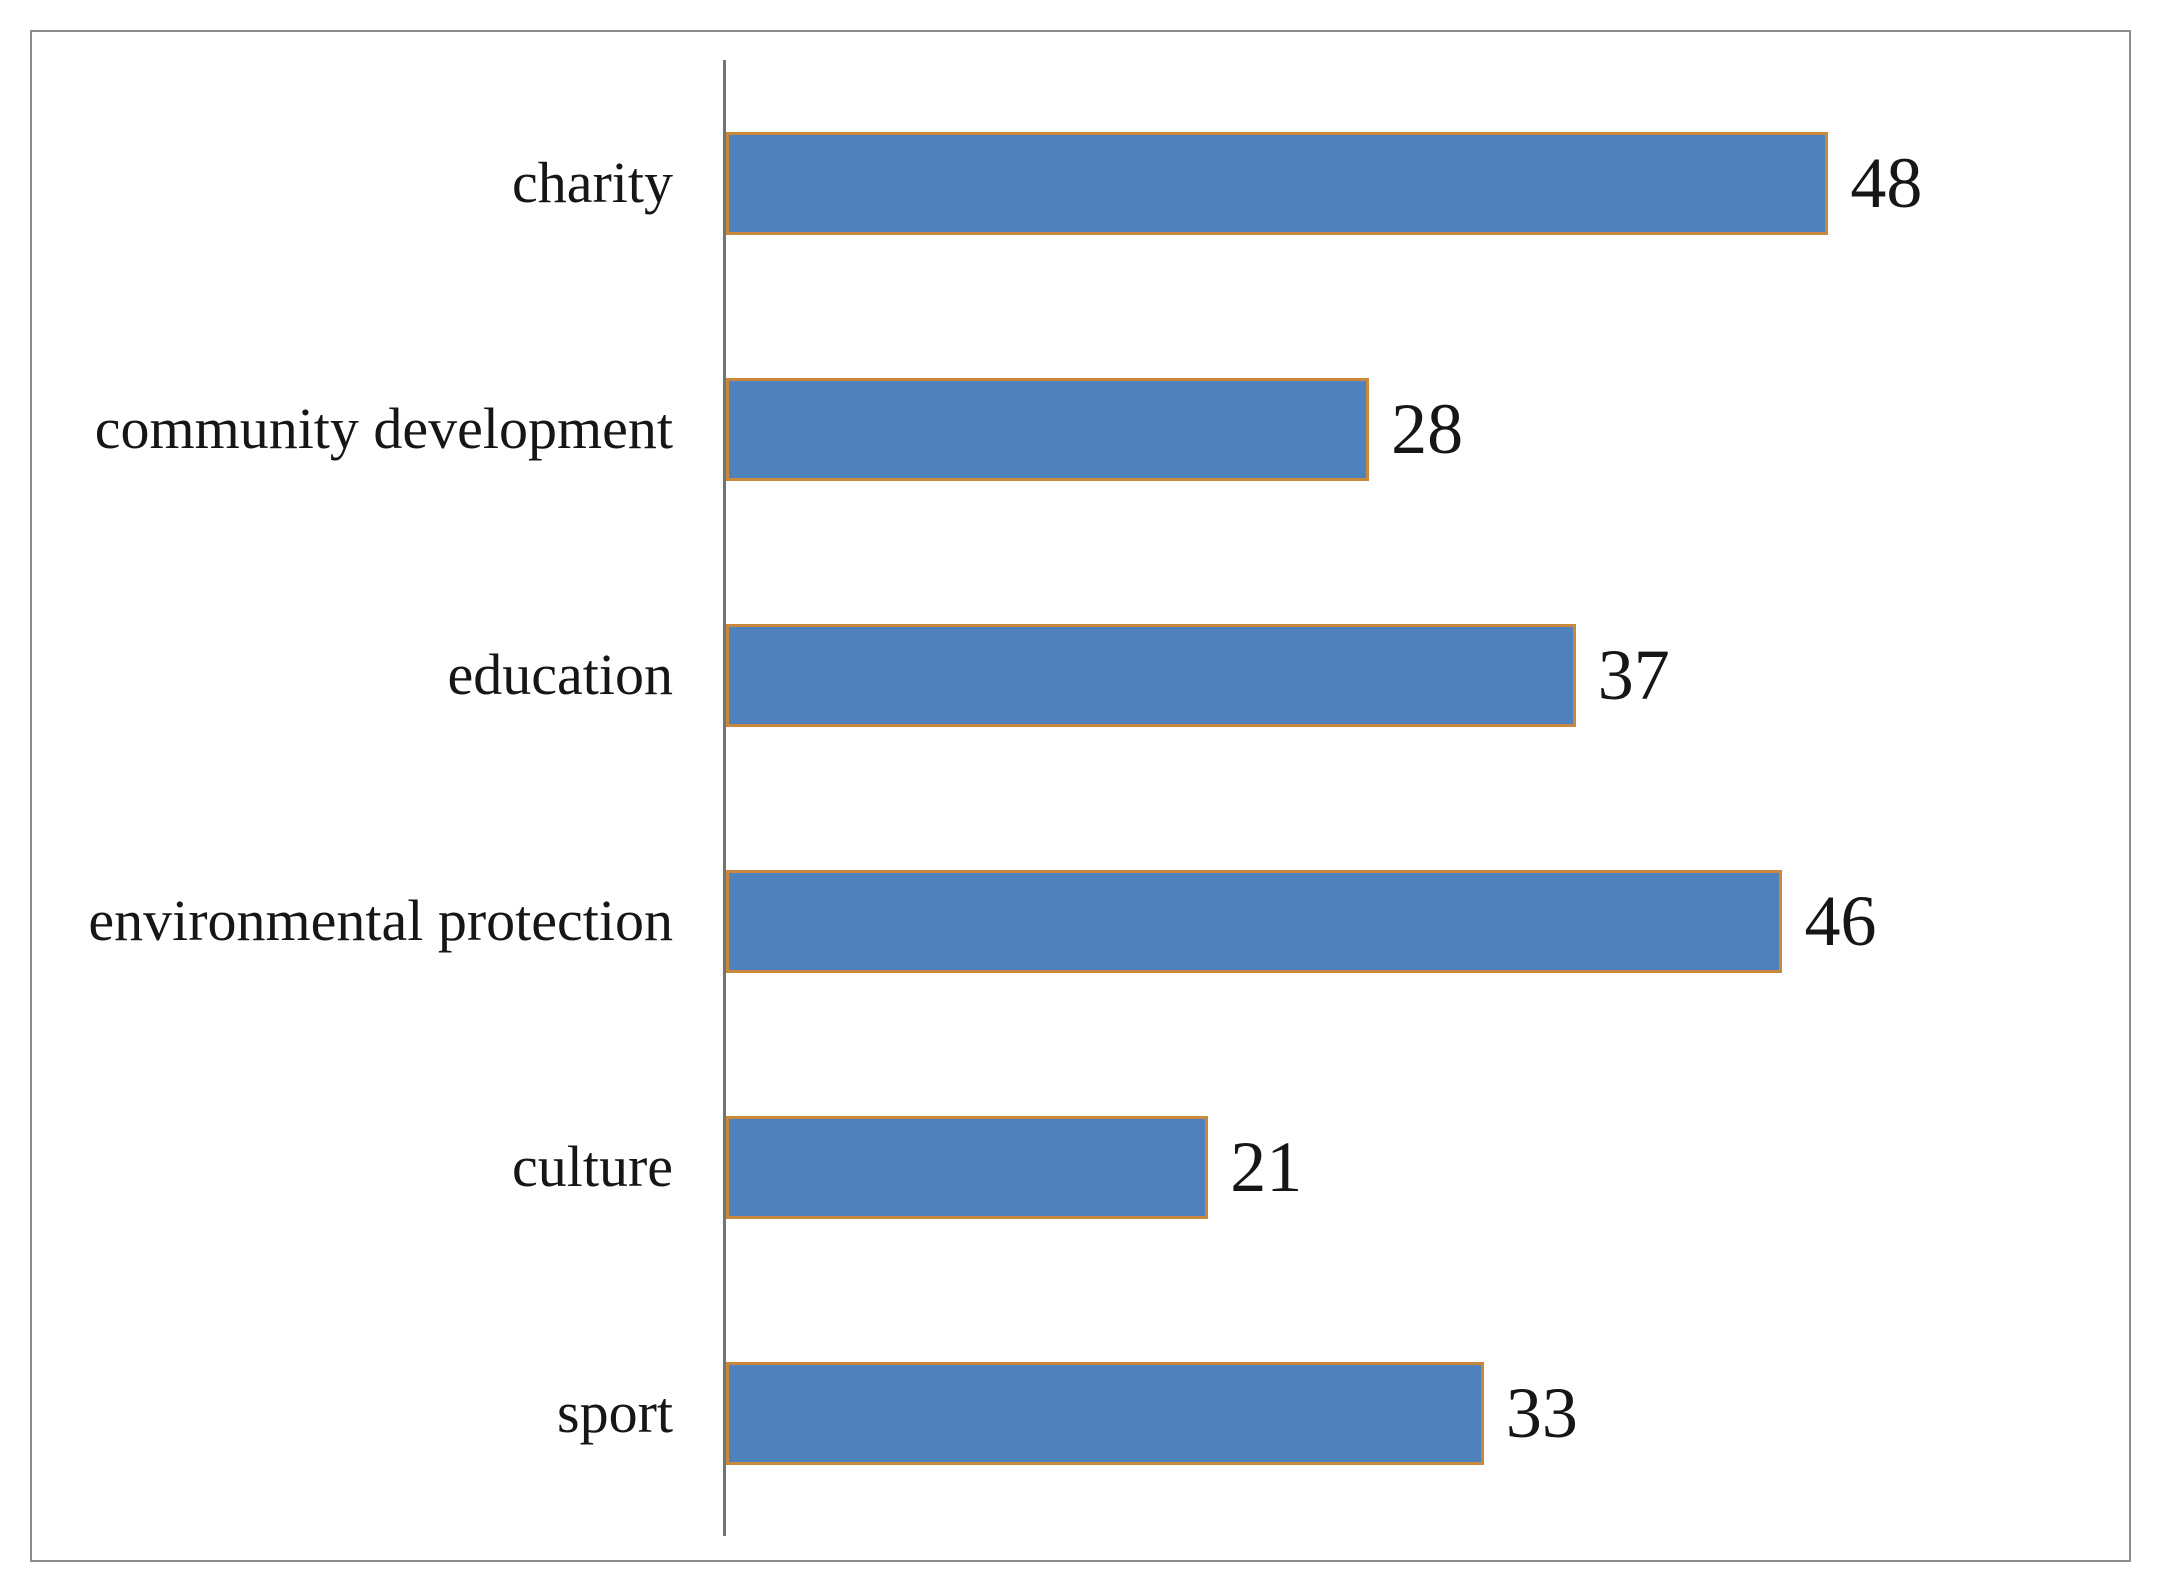 This screenshot has width=2163, height=1590. I want to click on bar-charity, so click(1277, 183).